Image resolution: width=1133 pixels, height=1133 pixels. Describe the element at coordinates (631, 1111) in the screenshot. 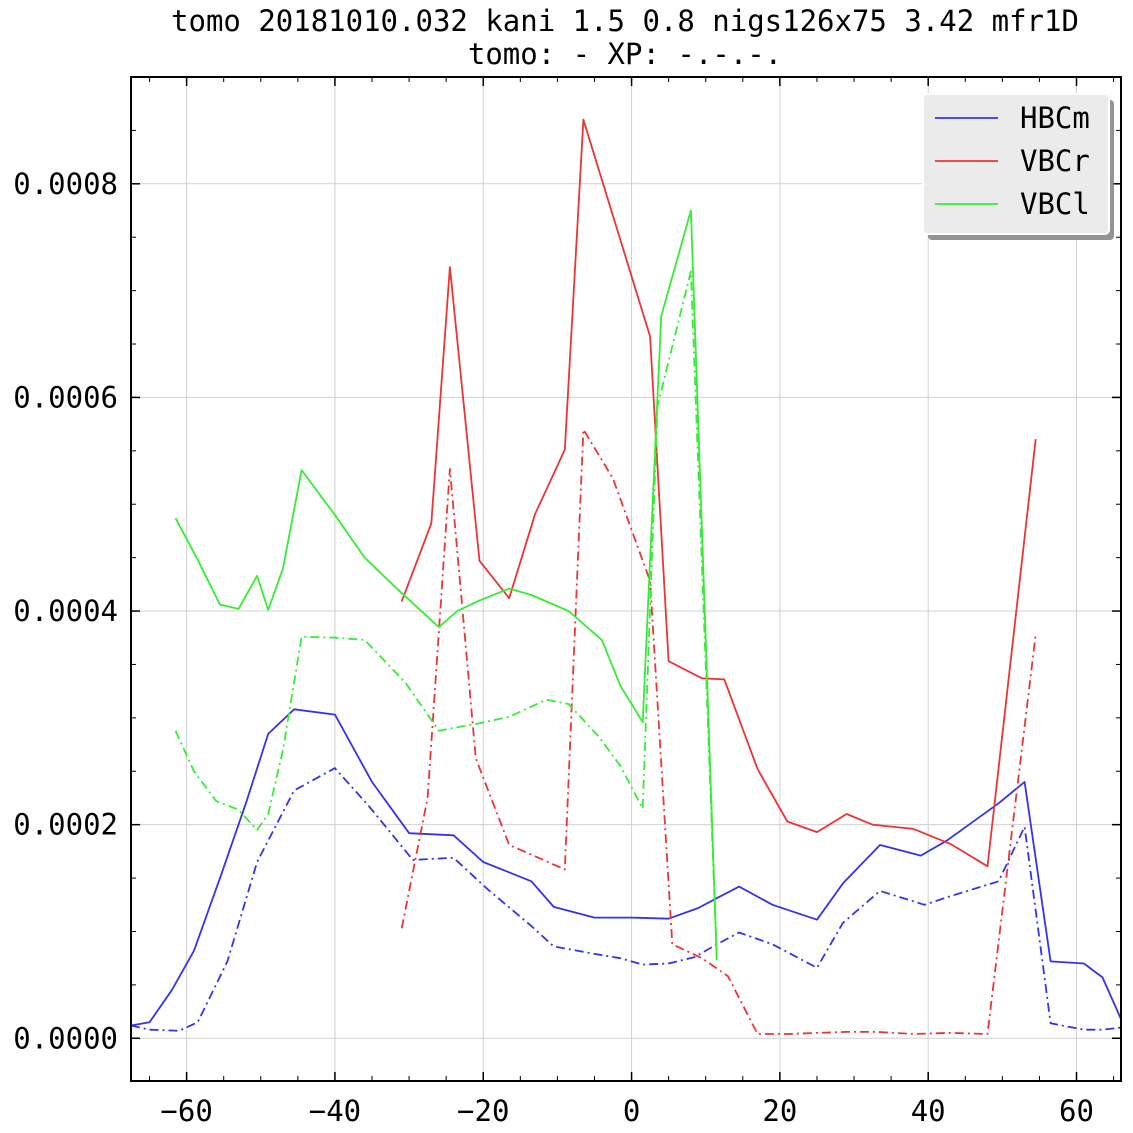

I see `x-tick-label: 0` at that location.